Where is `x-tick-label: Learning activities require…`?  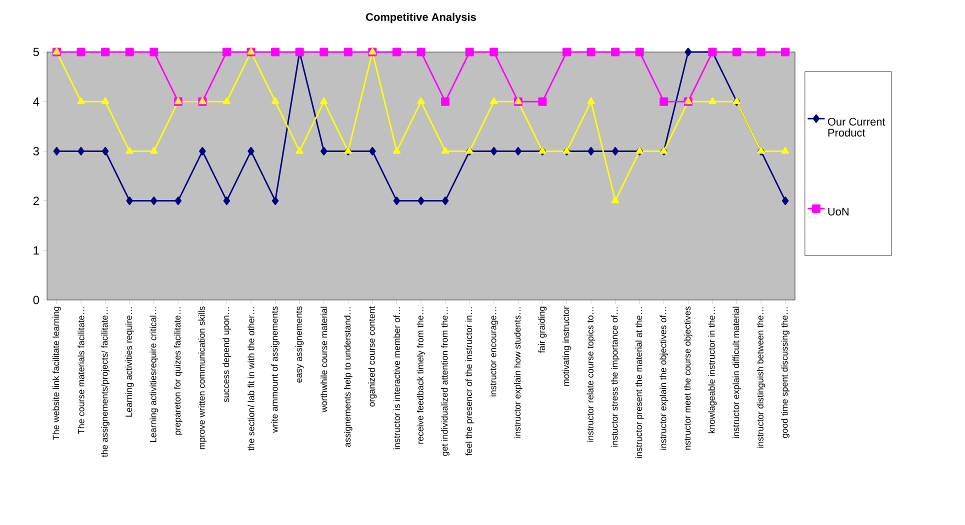
x-tick-label: Learning activities require… is located at coordinates (129, 362).